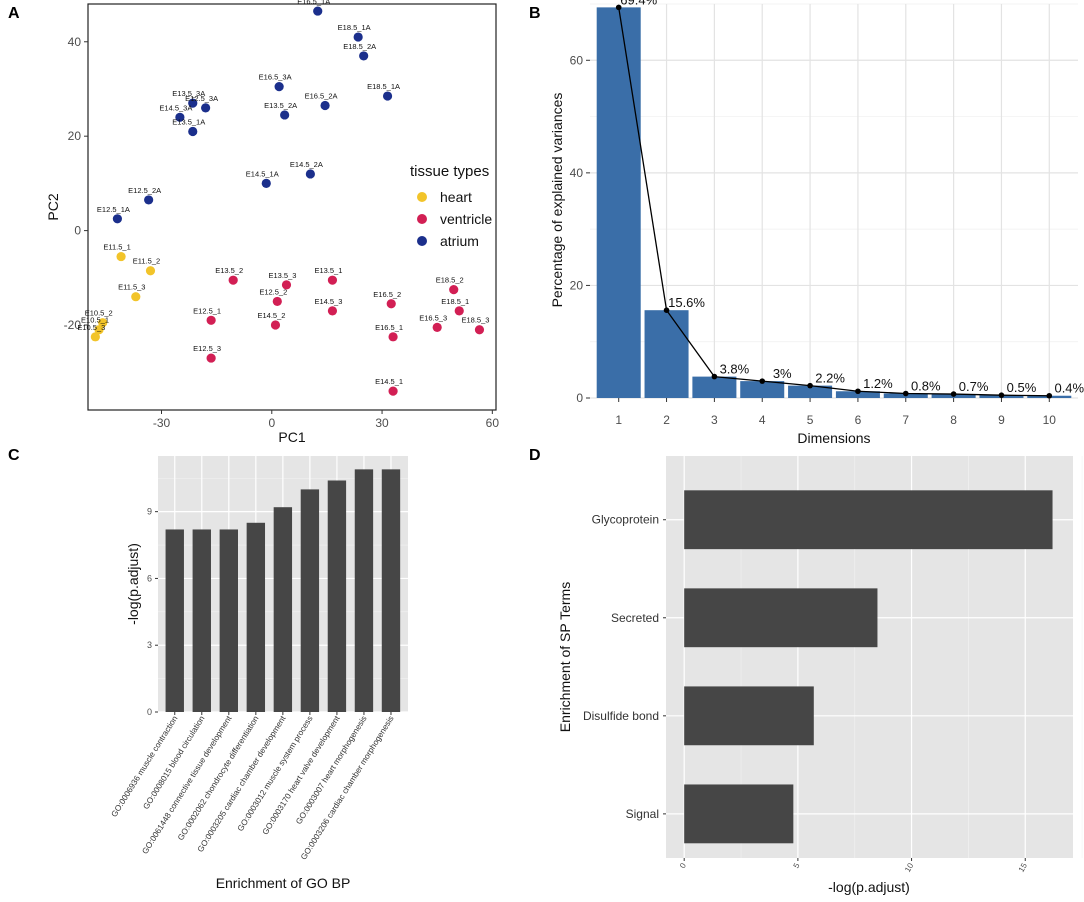 The image size is (1084, 902). What do you see at coordinates (493, 423) in the screenshot?
I see `chart-a-xtick-label: 60` at bounding box center [493, 423].